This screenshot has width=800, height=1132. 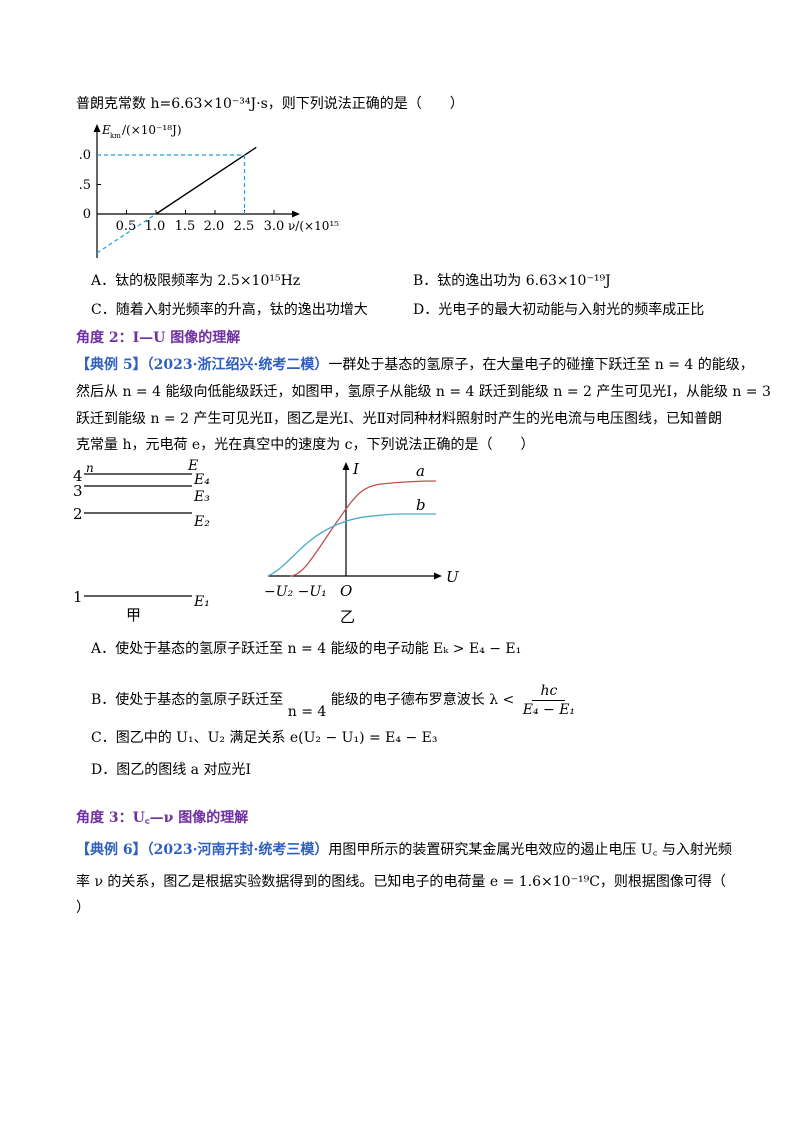 What do you see at coordinates (201, 522) in the screenshot?
I see `level-energy: E₂` at bounding box center [201, 522].